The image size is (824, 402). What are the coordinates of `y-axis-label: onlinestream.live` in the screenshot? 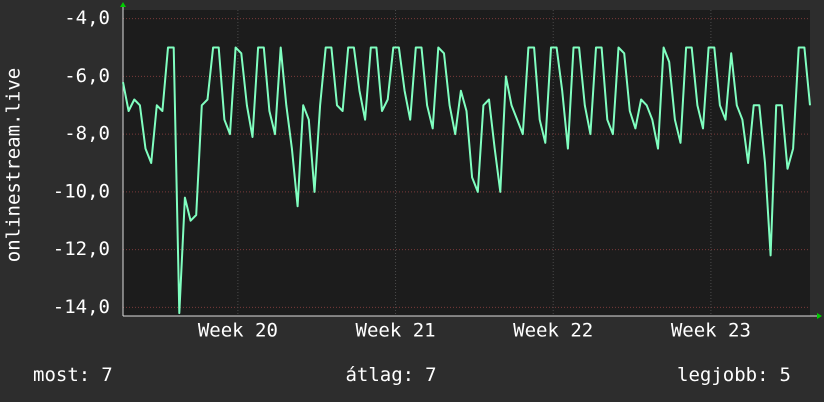 It's located at (14, 165).